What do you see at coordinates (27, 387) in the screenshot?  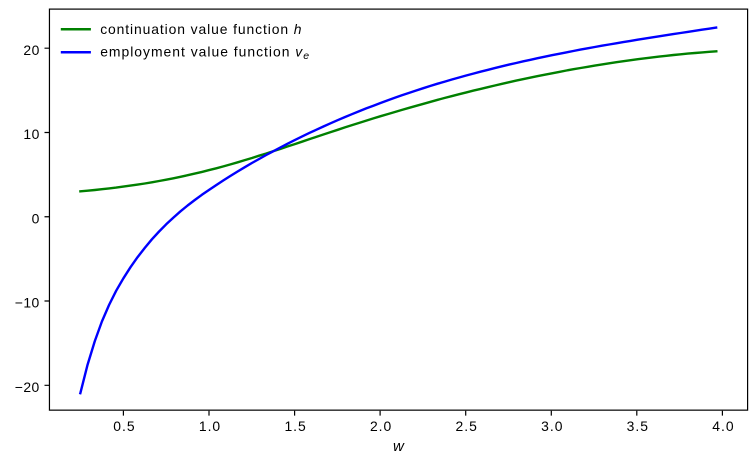 I see `svg-text: −20` at bounding box center [27, 387].